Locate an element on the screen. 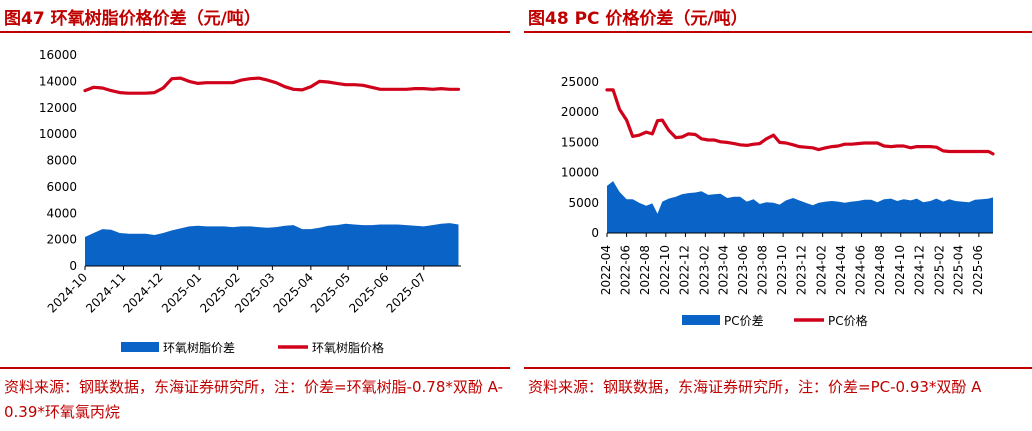  x-tick-label: 2024-02 is located at coordinates (822, 270).